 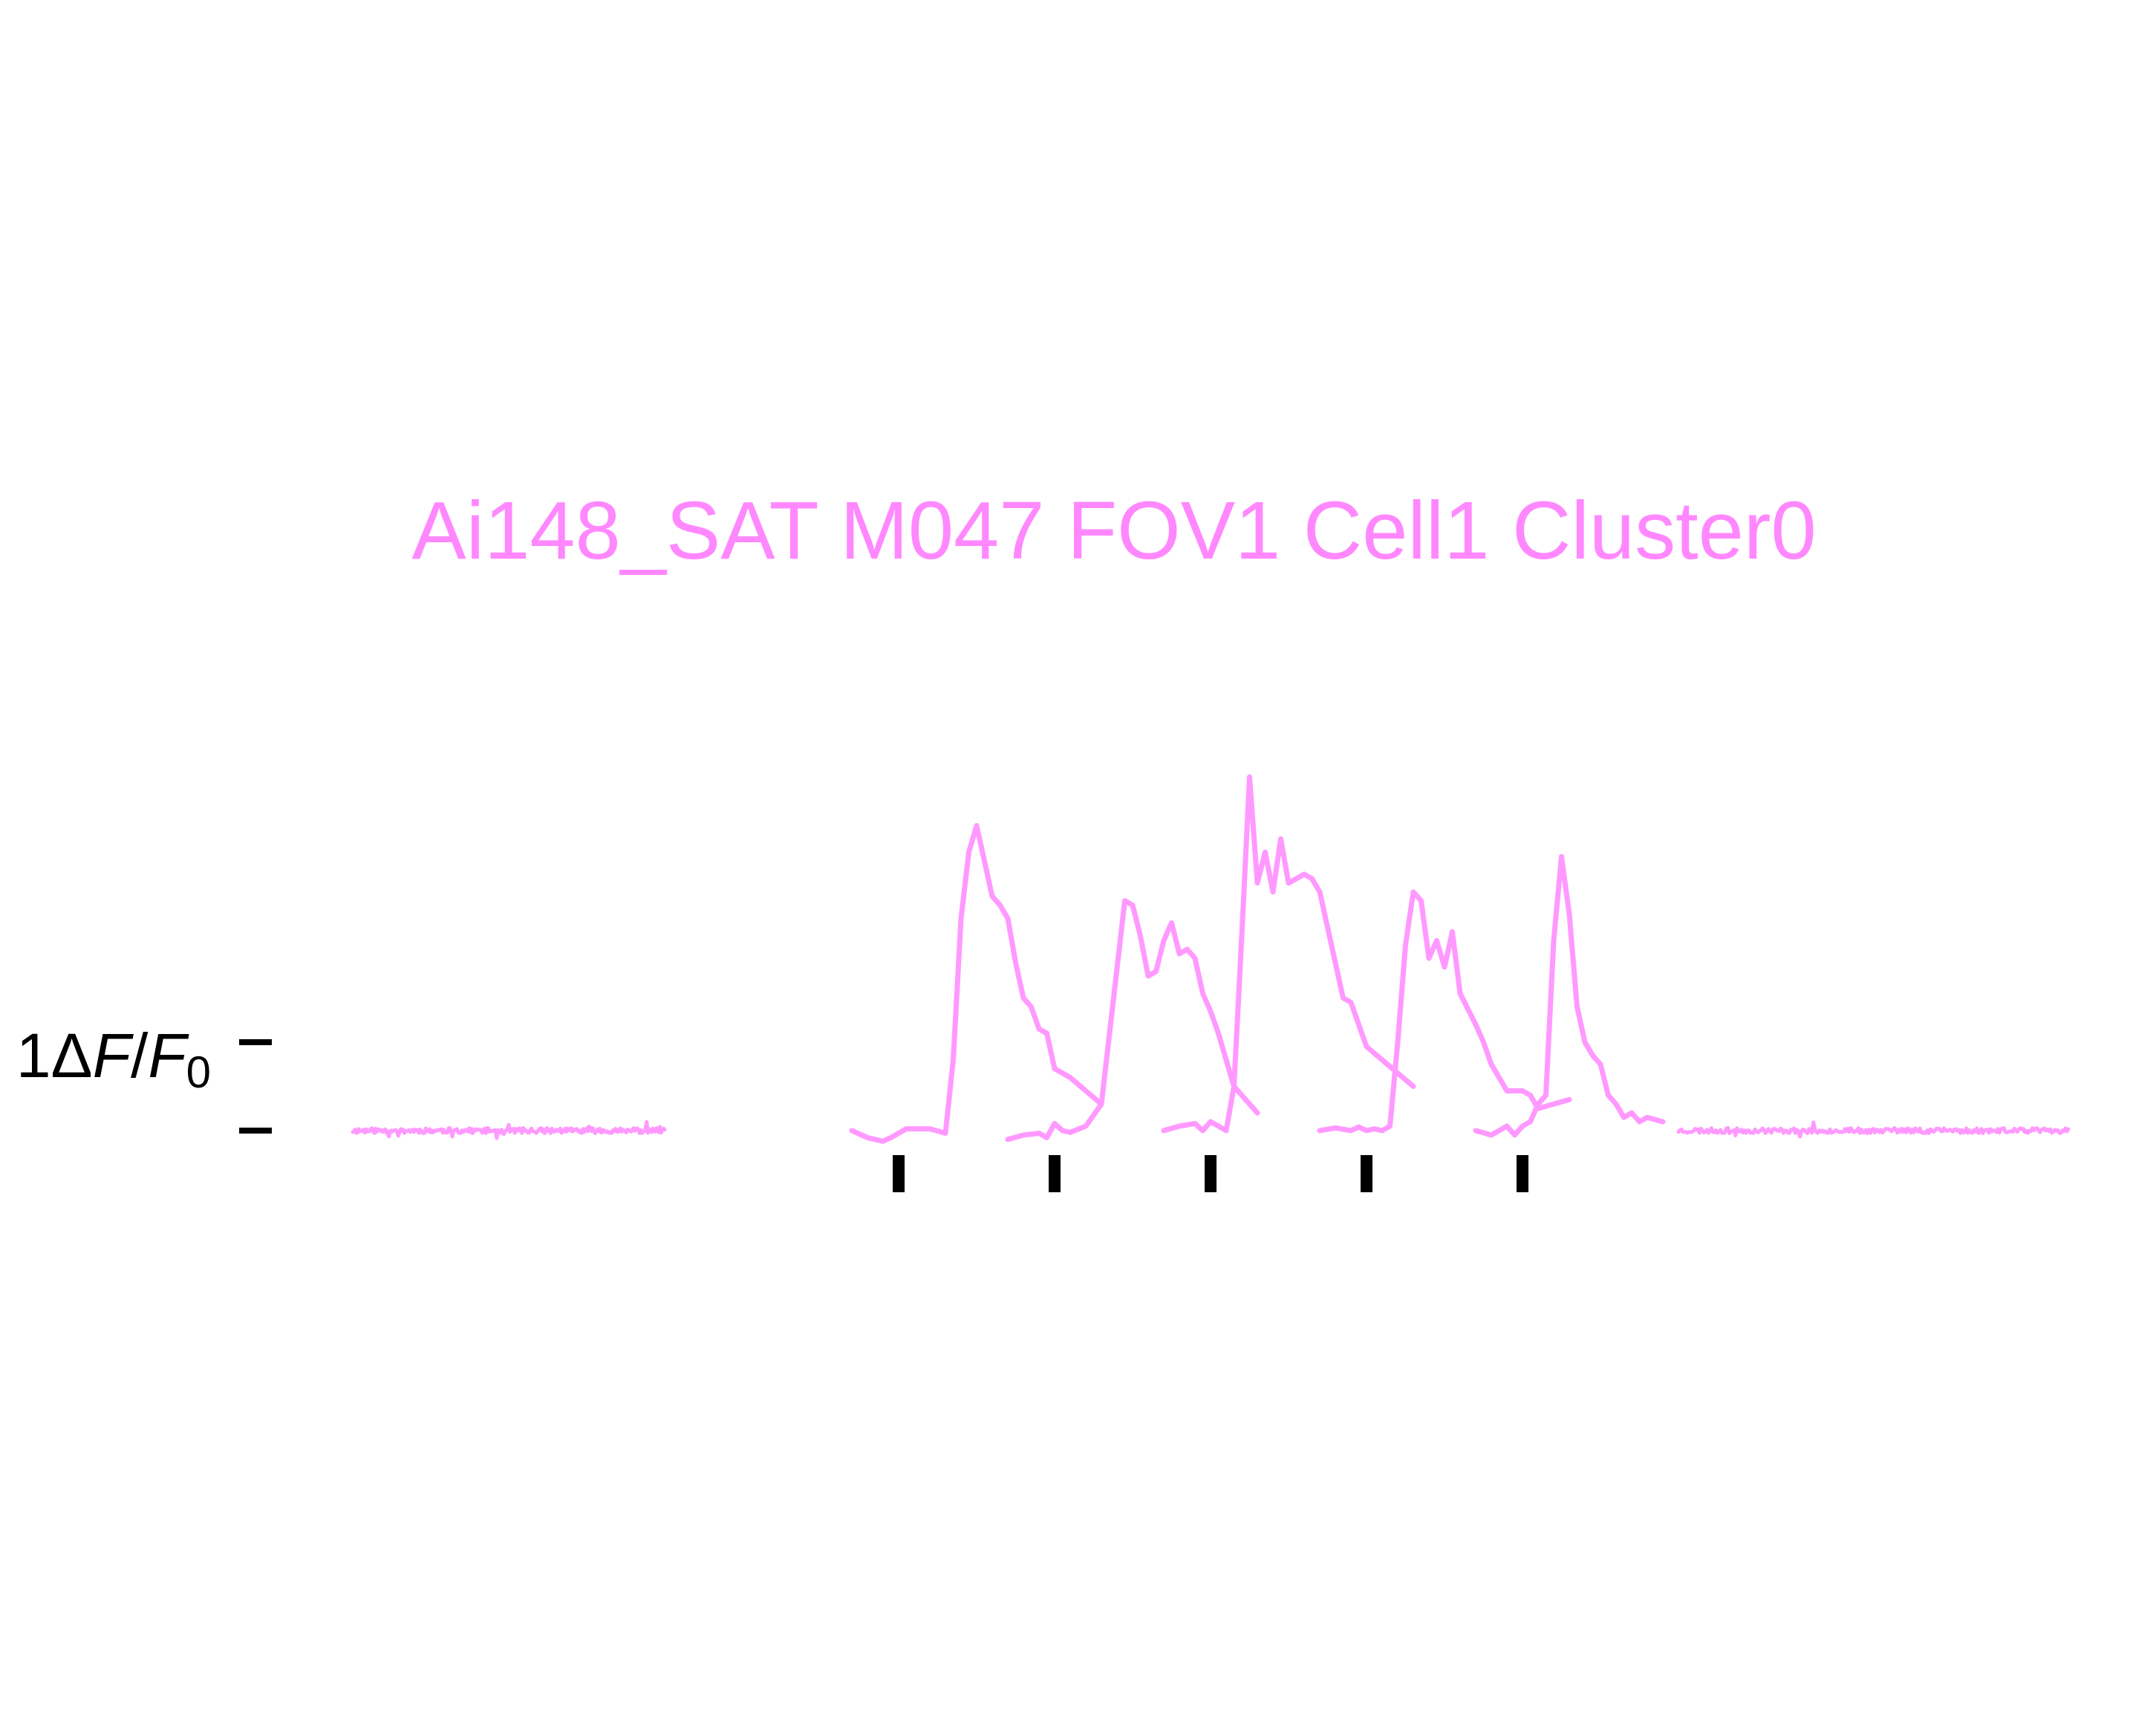 What do you see at coordinates (255, 1086) in the screenshot?
I see `scale-bar` at bounding box center [255, 1086].